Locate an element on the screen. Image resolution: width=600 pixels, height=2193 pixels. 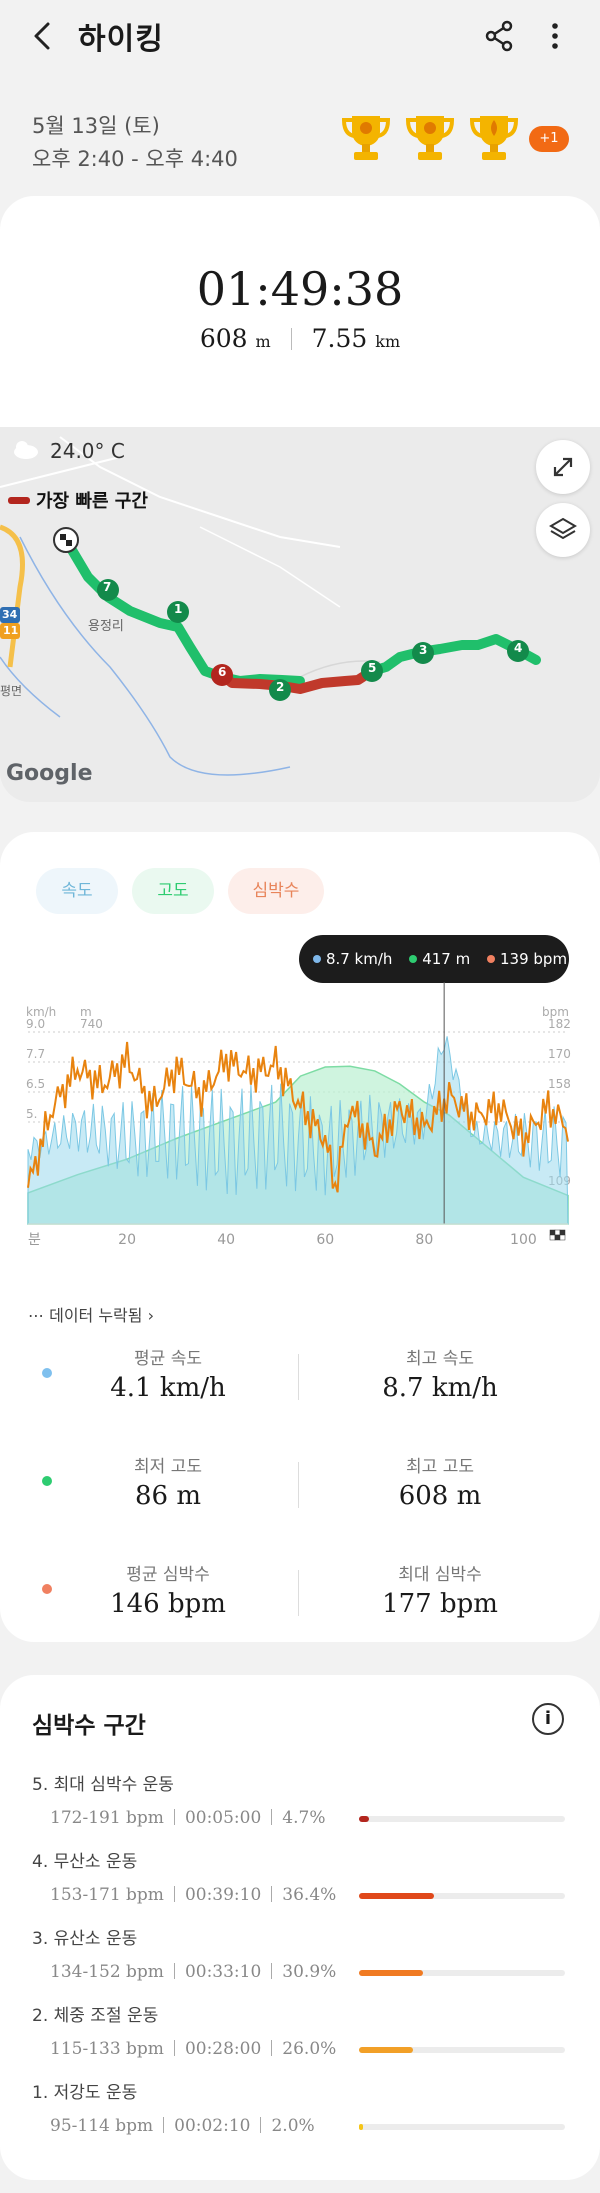
tab-heart-rate: 심박수 is located at coordinates (276, 891).